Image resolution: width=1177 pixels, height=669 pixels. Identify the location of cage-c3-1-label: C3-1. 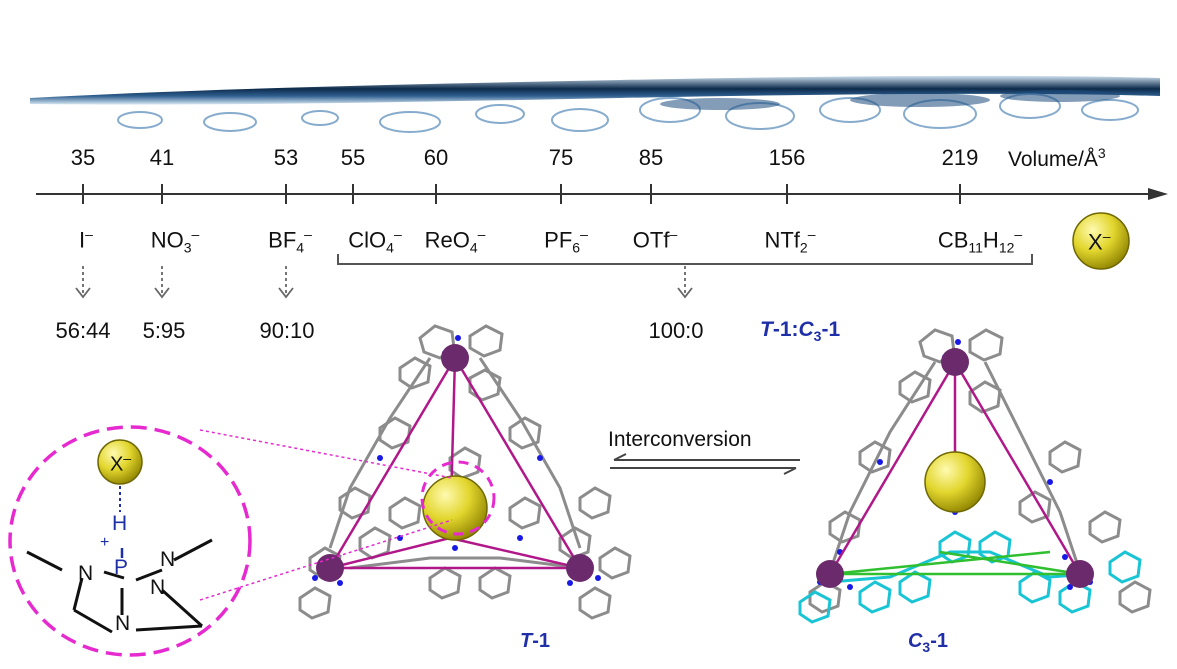
(928, 642).